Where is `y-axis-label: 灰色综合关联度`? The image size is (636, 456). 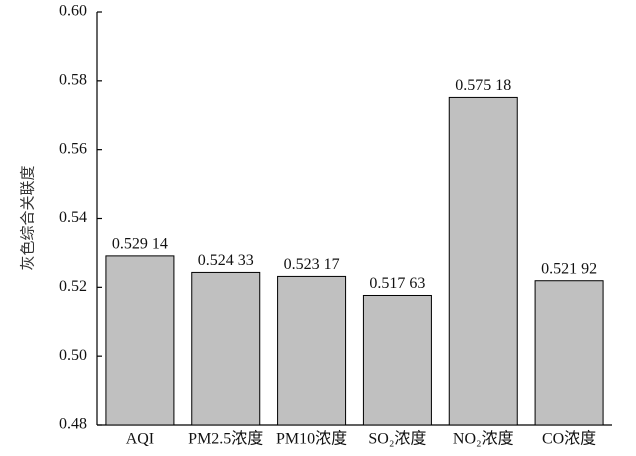
y-axis-label: 灰色综合关联度 is located at coordinates (28, 217).